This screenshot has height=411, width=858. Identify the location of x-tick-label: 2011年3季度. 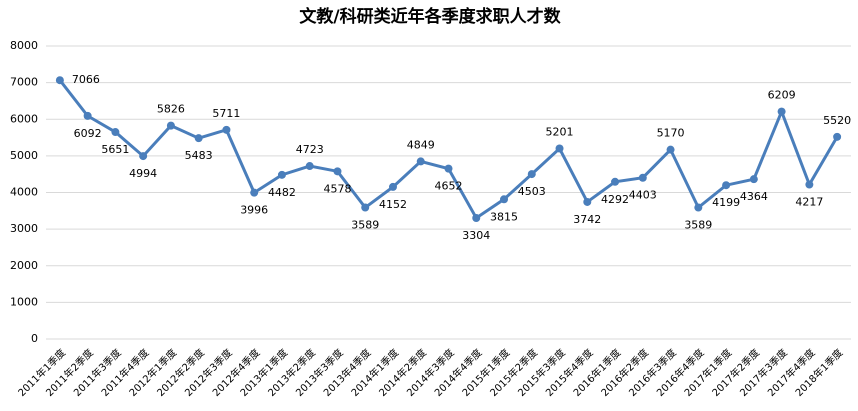
(97, 372).